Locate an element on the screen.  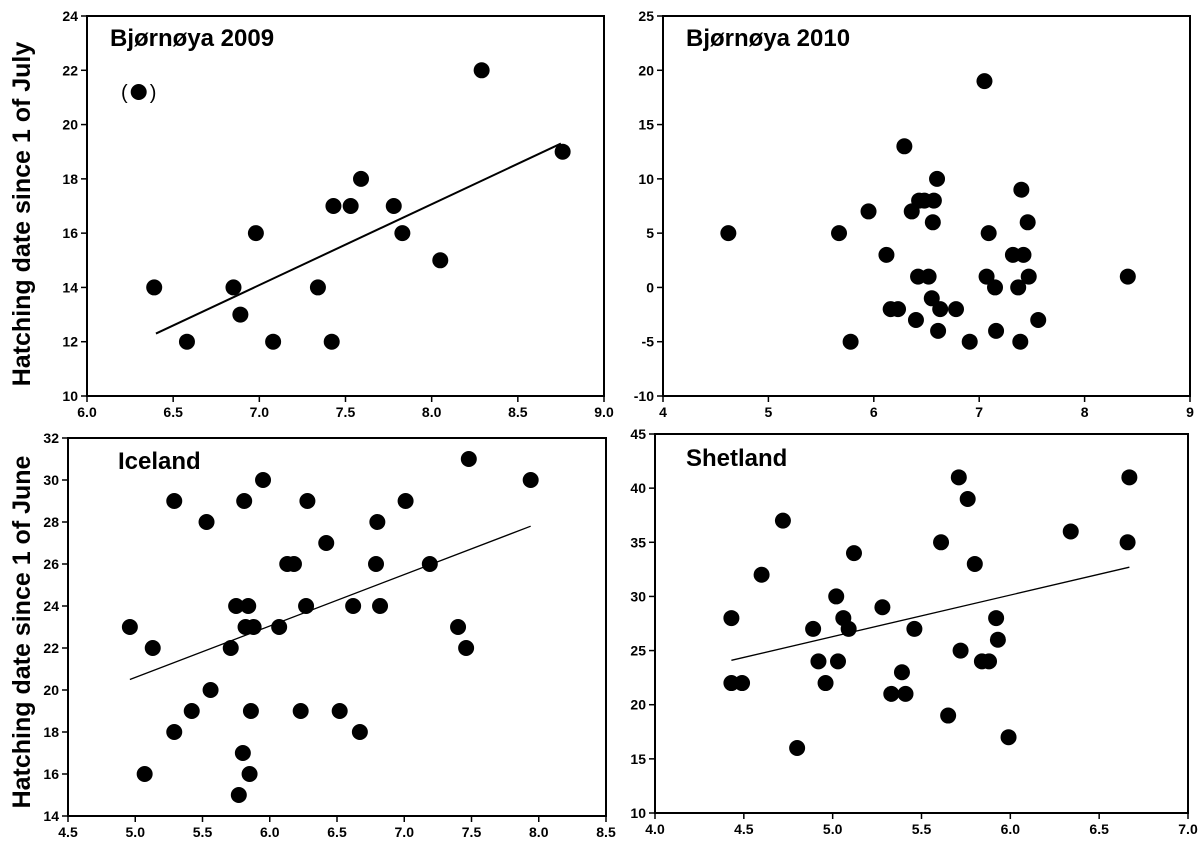
x-tick-label: 8.0 is located at coordinates (432, 412).